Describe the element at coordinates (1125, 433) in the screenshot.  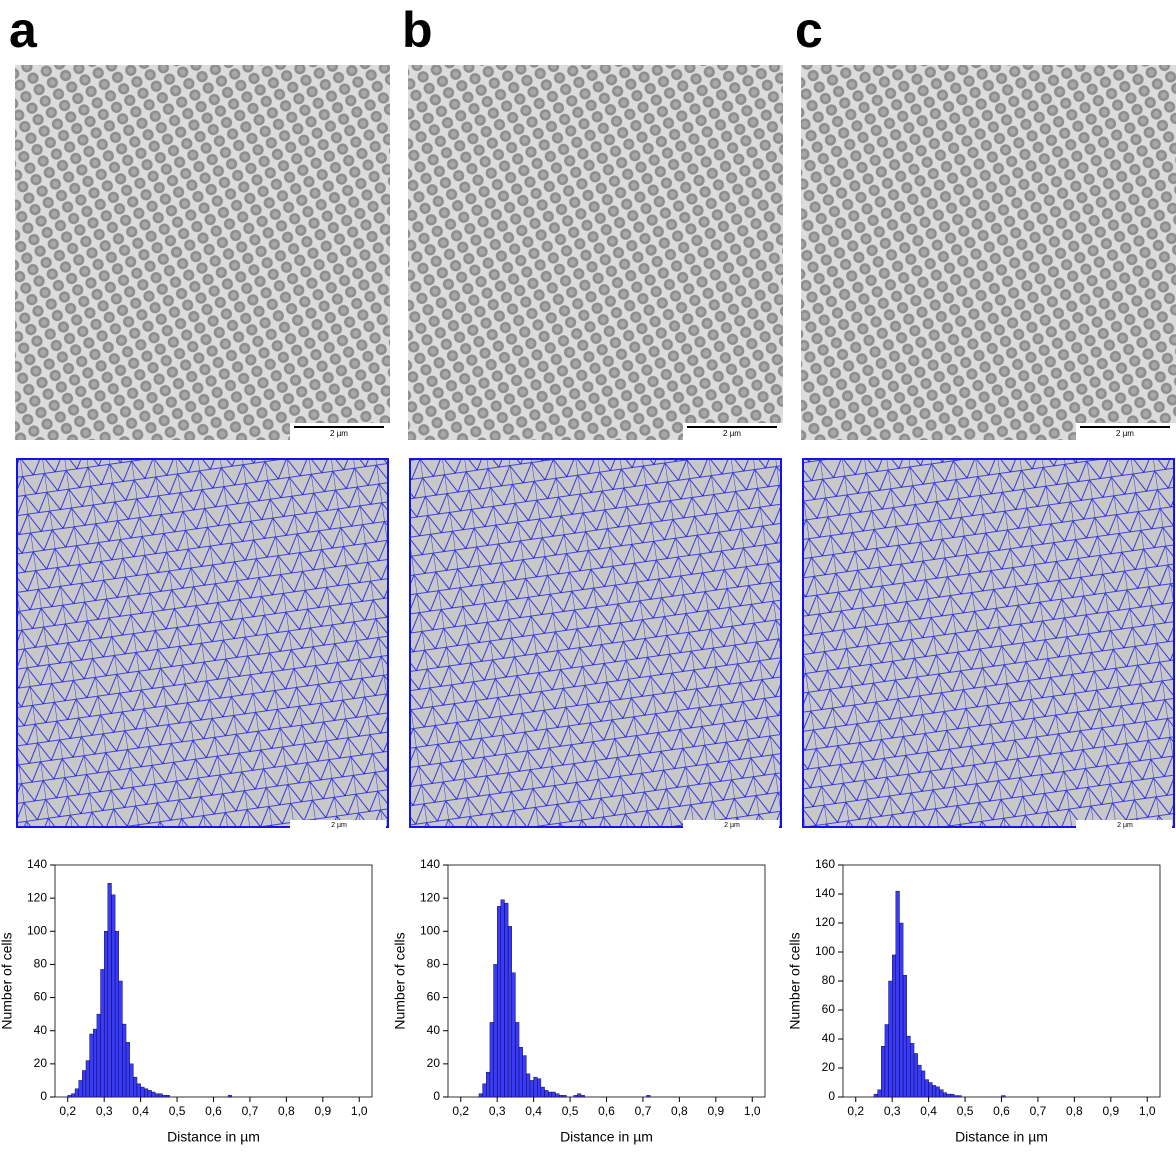
I see `scale-bar-label: 2 µm` at that location.